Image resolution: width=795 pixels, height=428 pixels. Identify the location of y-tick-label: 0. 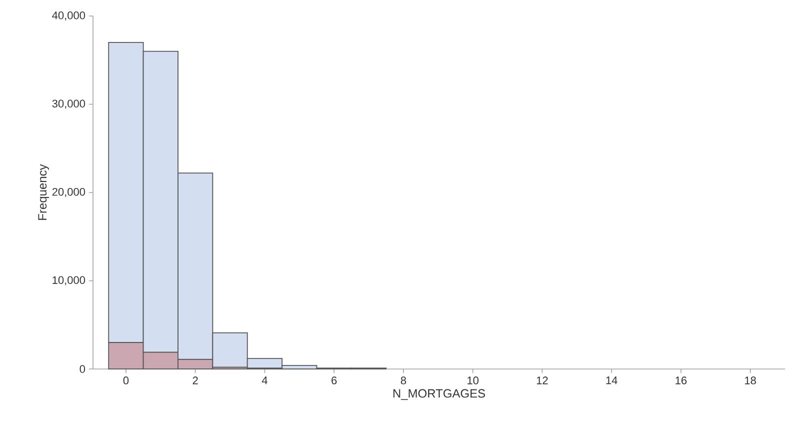
(83, 369).